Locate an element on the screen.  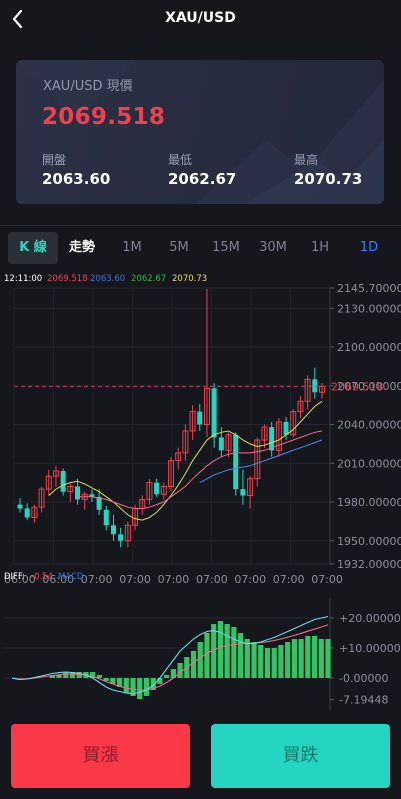
back-arrow-icon is located at coordinates (18, 19).